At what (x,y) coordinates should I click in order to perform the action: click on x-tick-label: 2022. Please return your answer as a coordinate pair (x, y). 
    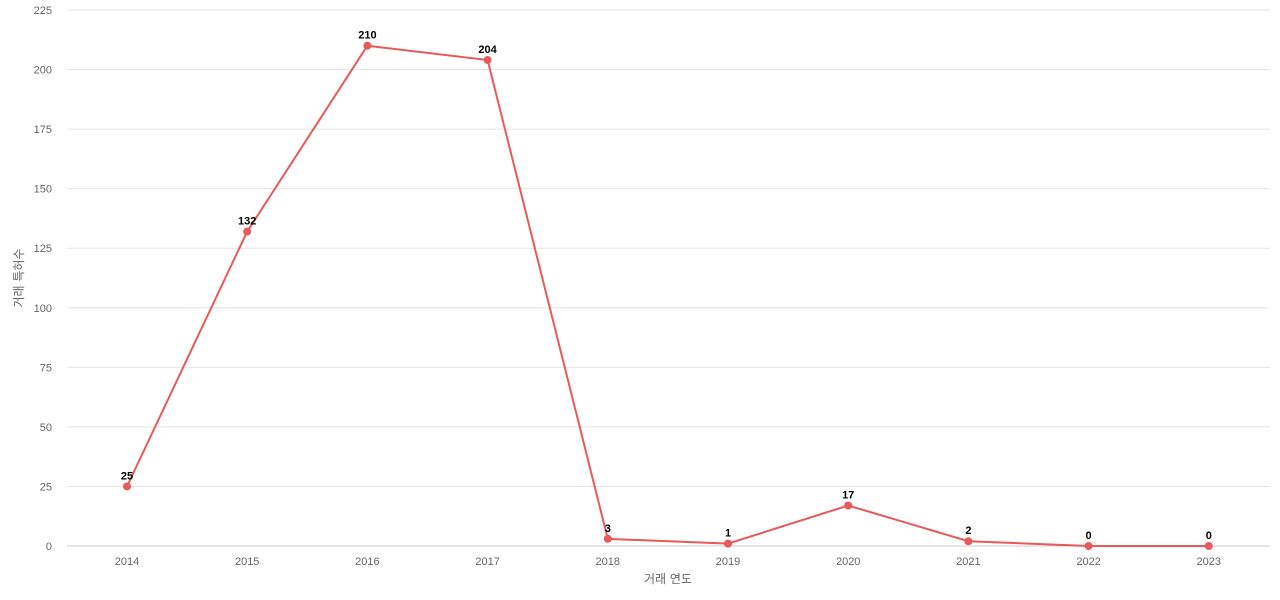
    Looking at the image, I should click on (1088, 562).